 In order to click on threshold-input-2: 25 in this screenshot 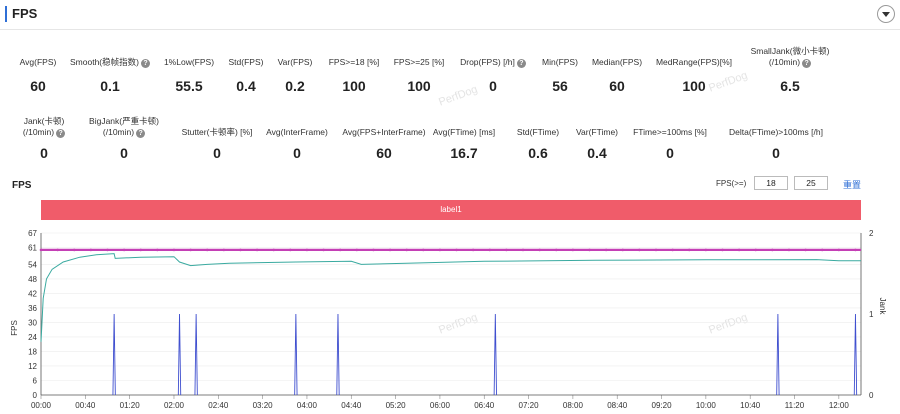, I will do `click(811, 183)`.